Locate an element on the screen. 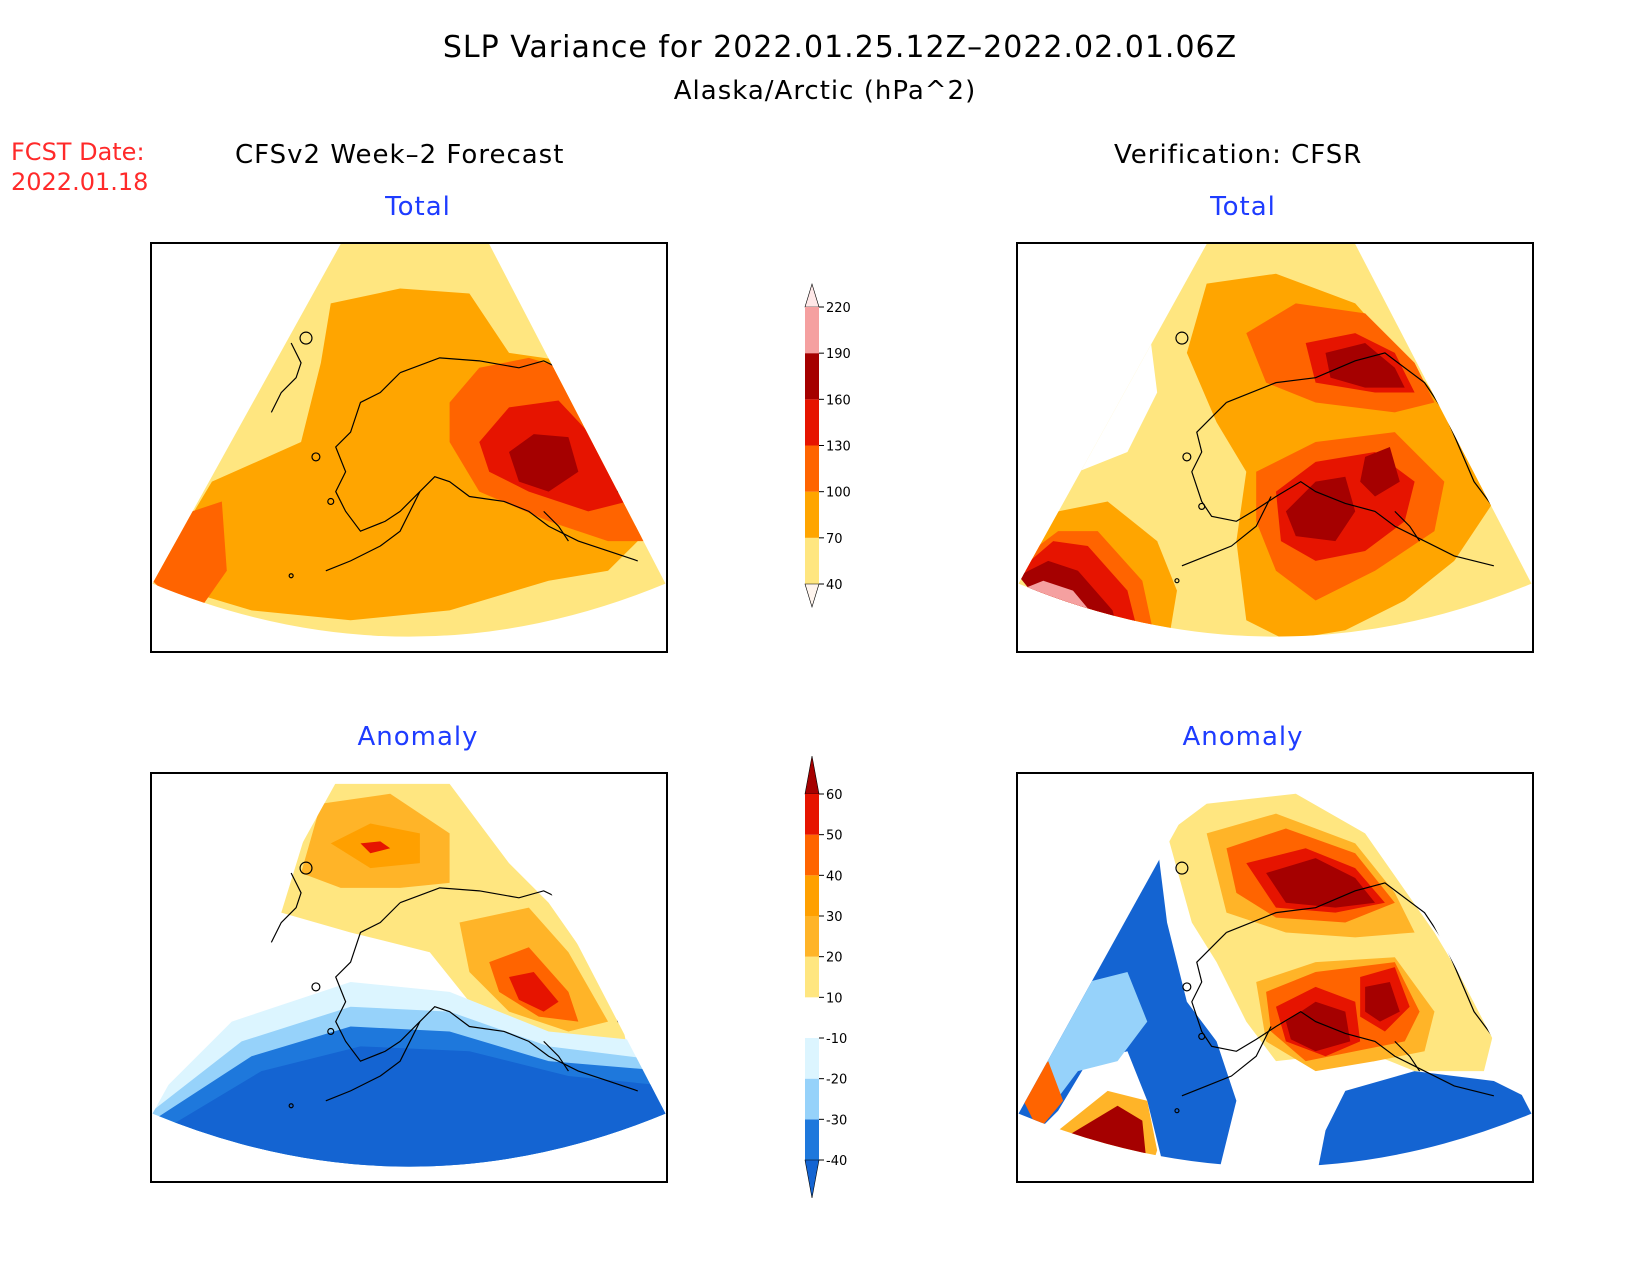 Image resolution: width=1650 pixels, height=1275 pixels. anomaly-colorbar: -40 -30 -20 -10 10 20 30 40 50 60 is located at coordinates (840, 977).